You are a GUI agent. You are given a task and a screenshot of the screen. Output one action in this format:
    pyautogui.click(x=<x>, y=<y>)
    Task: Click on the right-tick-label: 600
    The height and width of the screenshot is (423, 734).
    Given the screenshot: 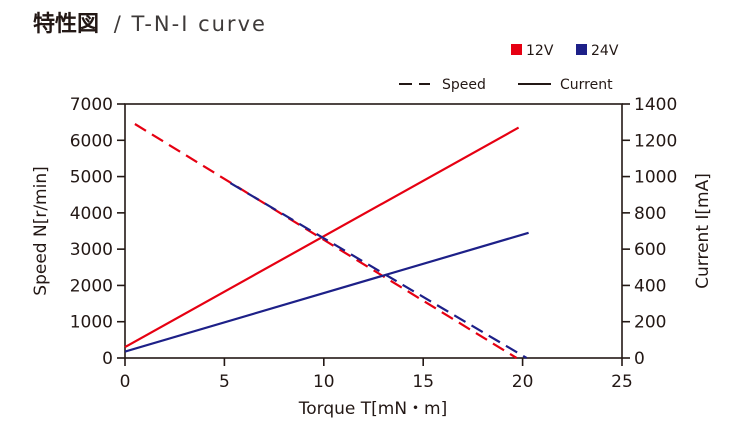 What is the action you would take?
    pyautogui.click(x=650, y=250)
    